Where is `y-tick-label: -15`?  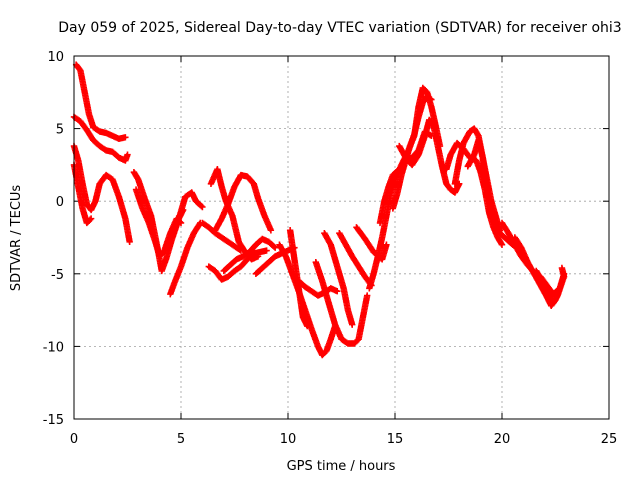 y-tick-label: -15 is located at coordinates (53, 420).